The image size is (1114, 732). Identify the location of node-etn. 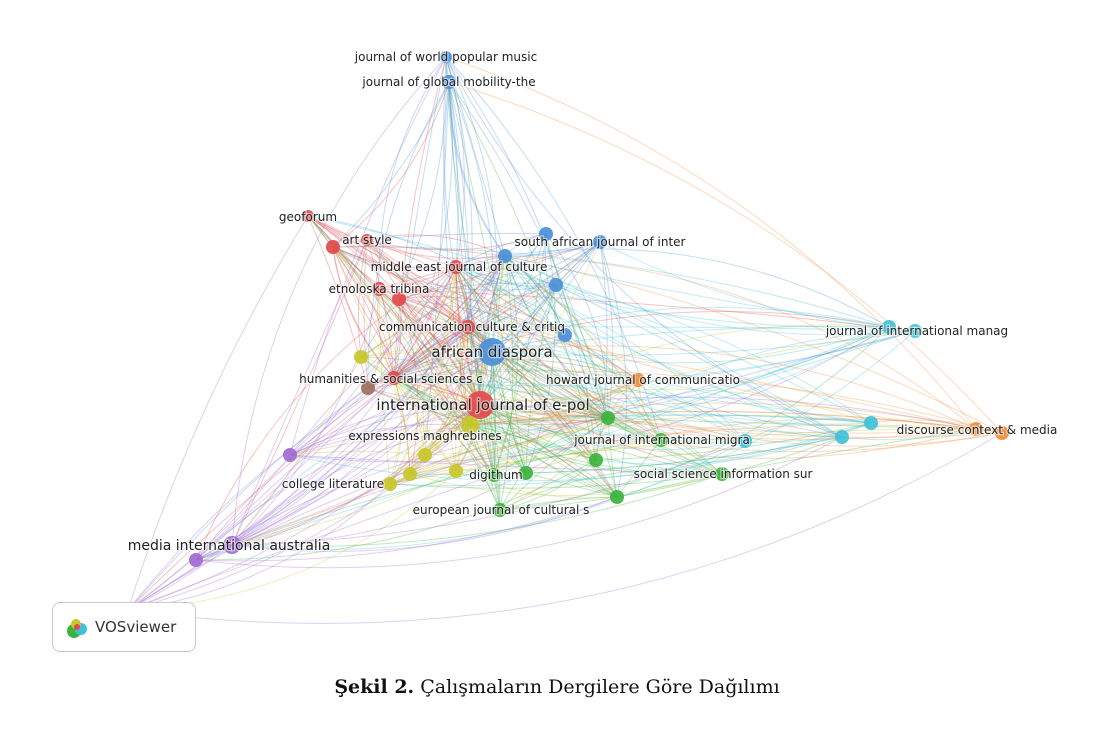
(379, 289).